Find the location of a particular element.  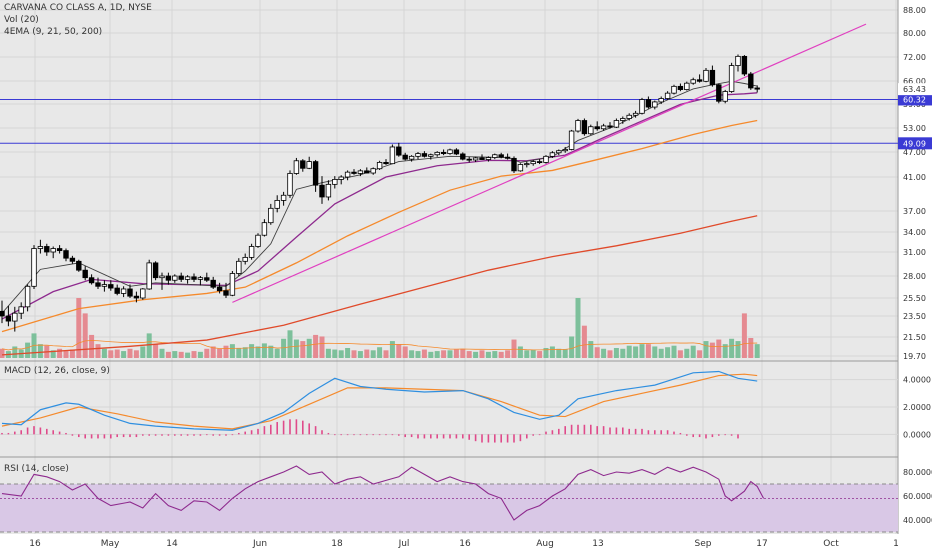

last-price-label: 63.43 is located at coordinates (914, 89).